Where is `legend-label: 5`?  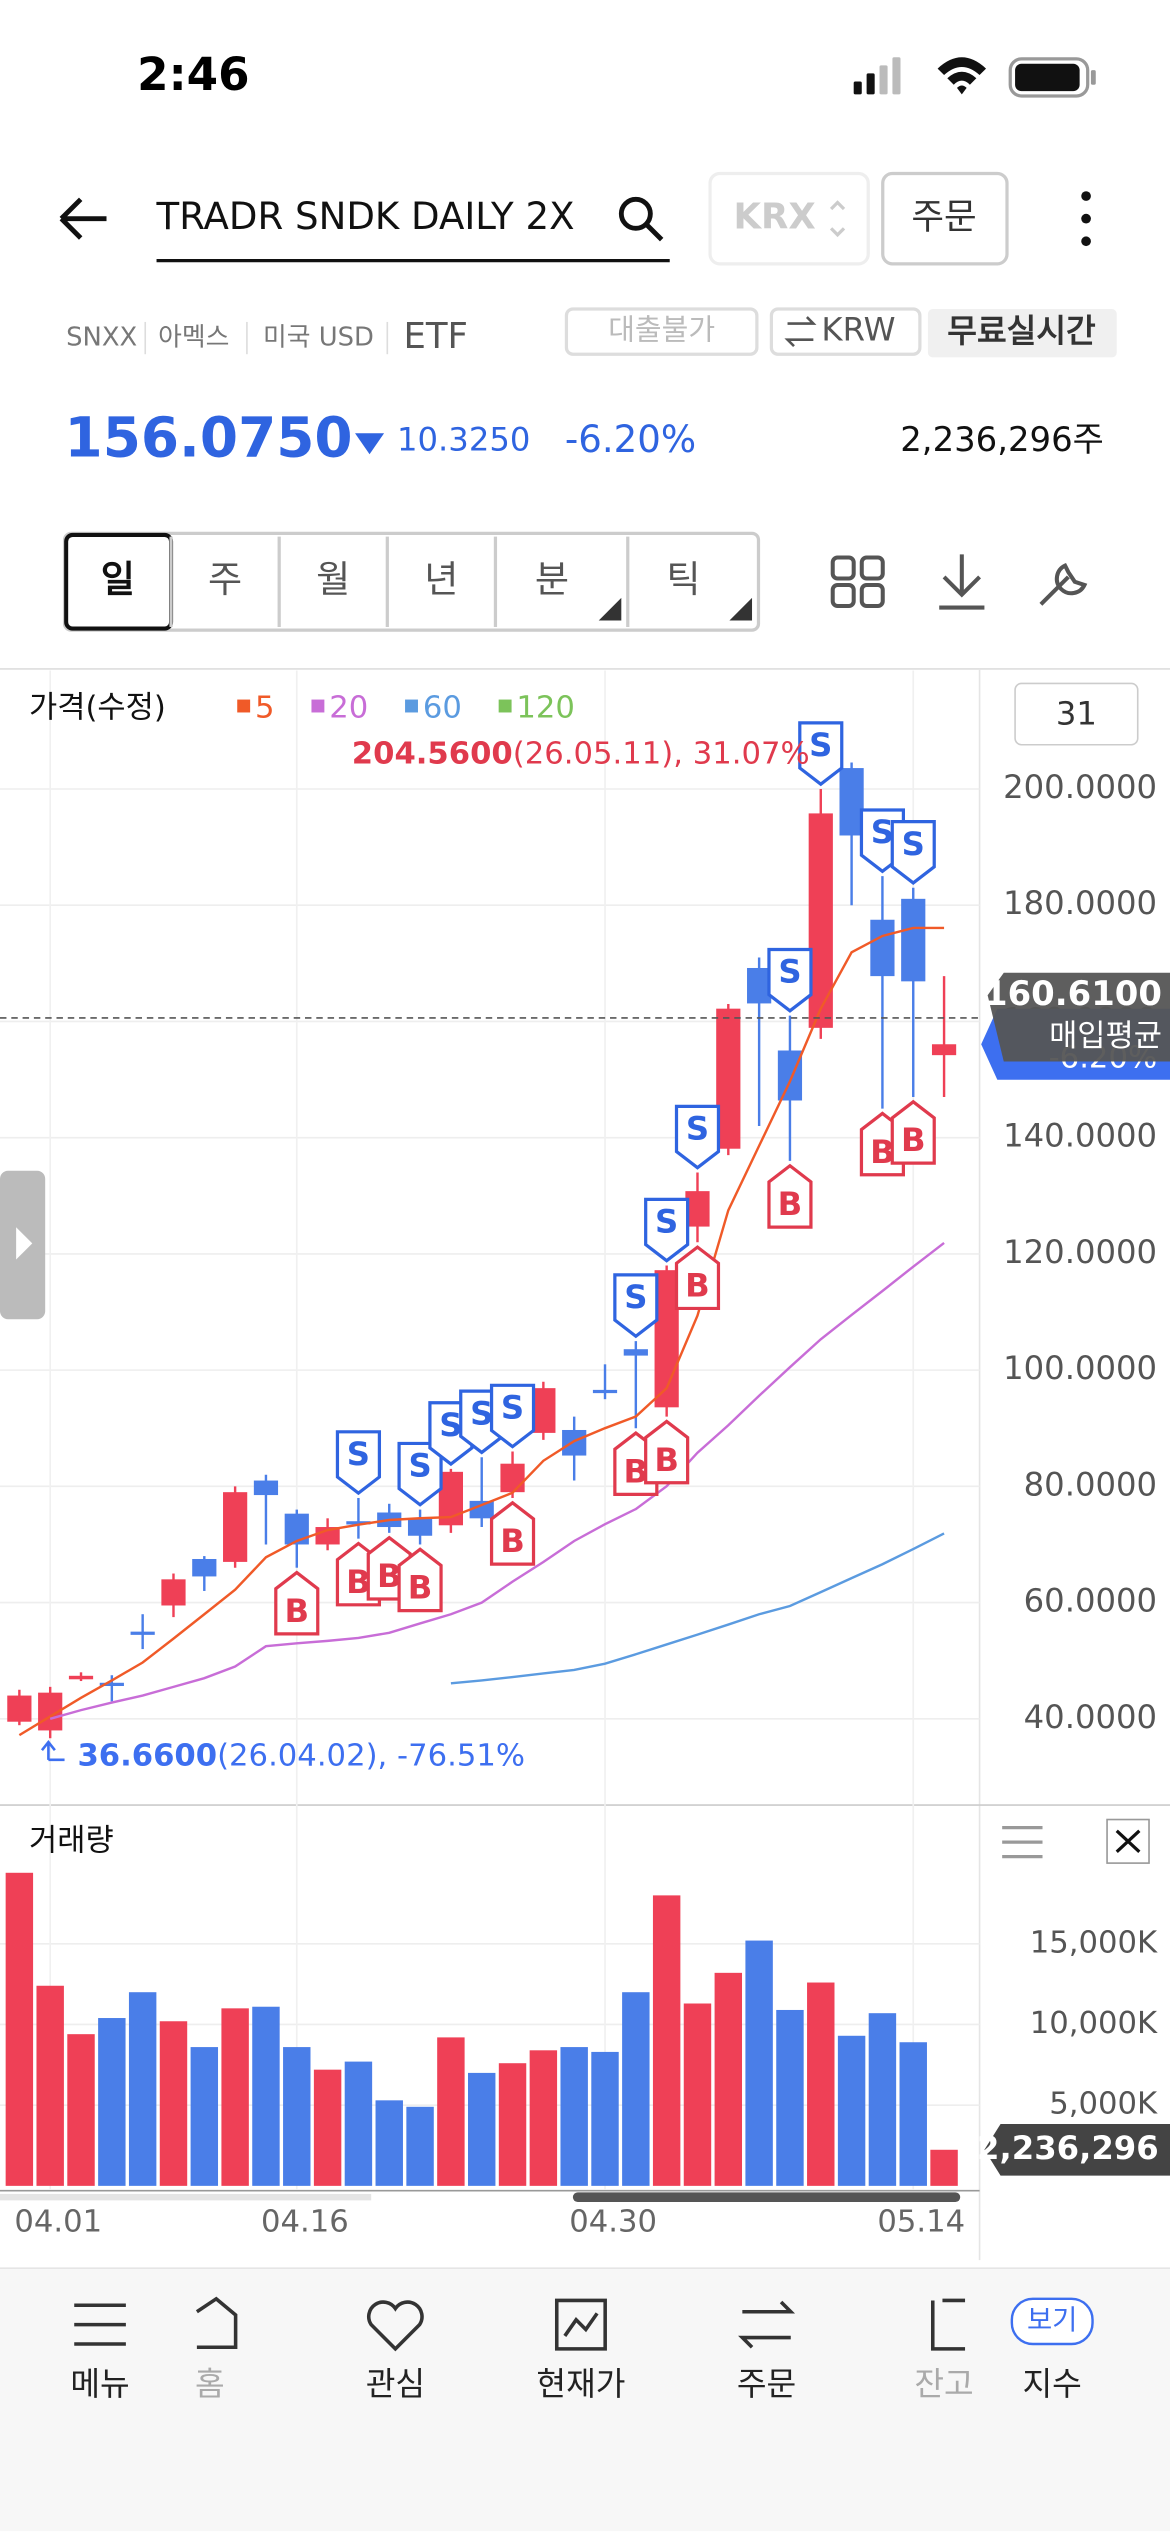
legend-label: 5 is located at coordinates (265, 708).